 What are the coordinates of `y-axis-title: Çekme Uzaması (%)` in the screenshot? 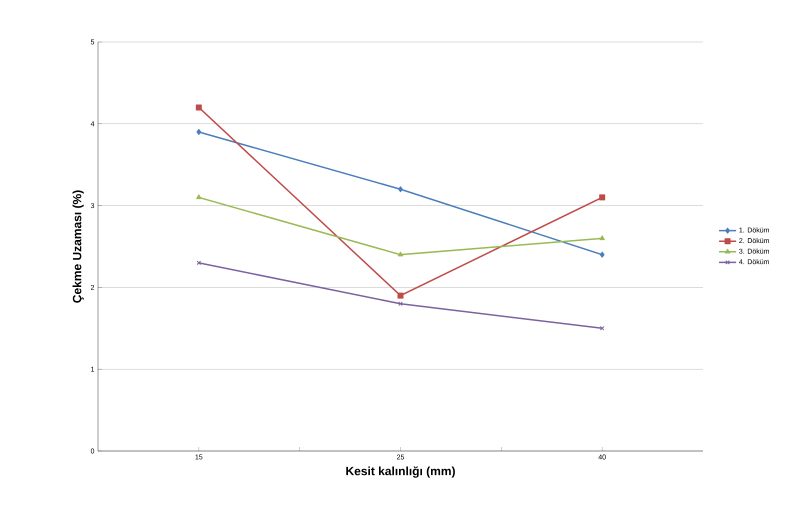 It's located at (78, 246).